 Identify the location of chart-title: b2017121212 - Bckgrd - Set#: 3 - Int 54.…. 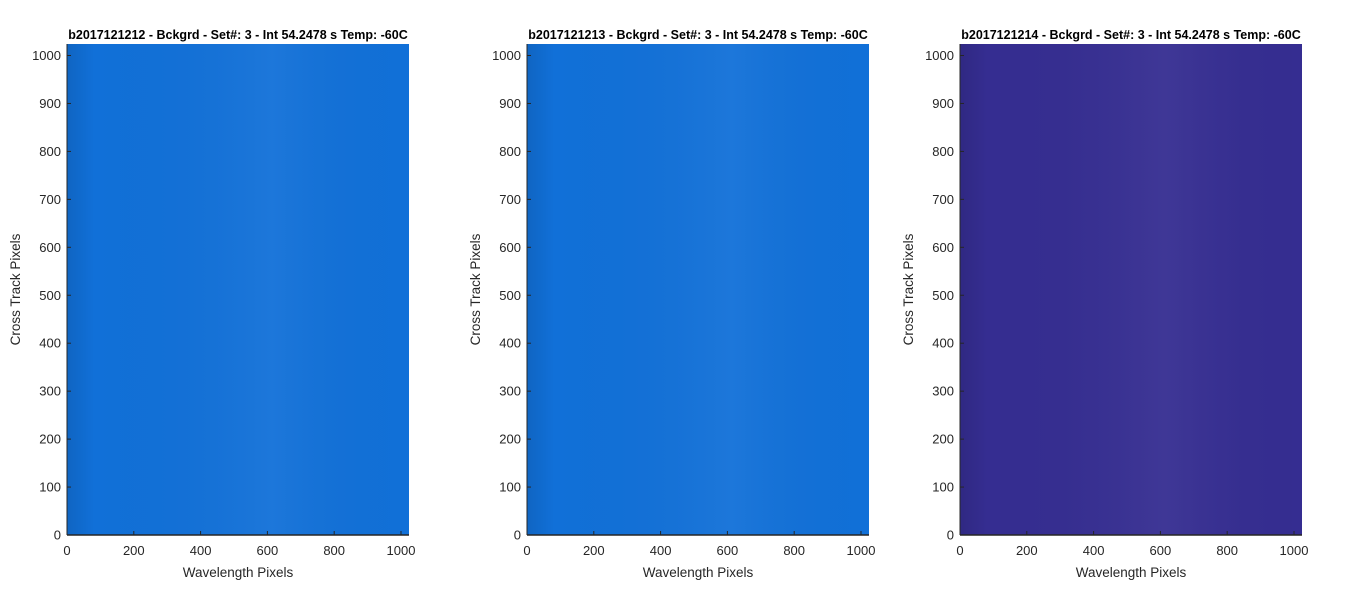
(238, 35).